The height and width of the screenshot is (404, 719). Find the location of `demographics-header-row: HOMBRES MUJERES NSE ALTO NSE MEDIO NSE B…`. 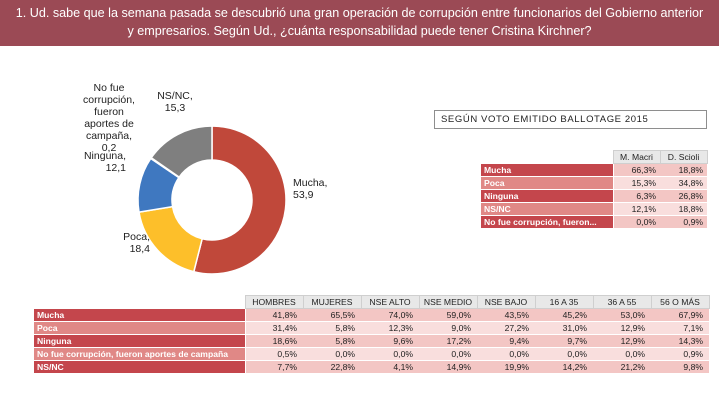

demographics-header-row: HOMBRES MUJERES NSE ALTO NSE MEDIO NSE B… is located at coordinates (372, 302).